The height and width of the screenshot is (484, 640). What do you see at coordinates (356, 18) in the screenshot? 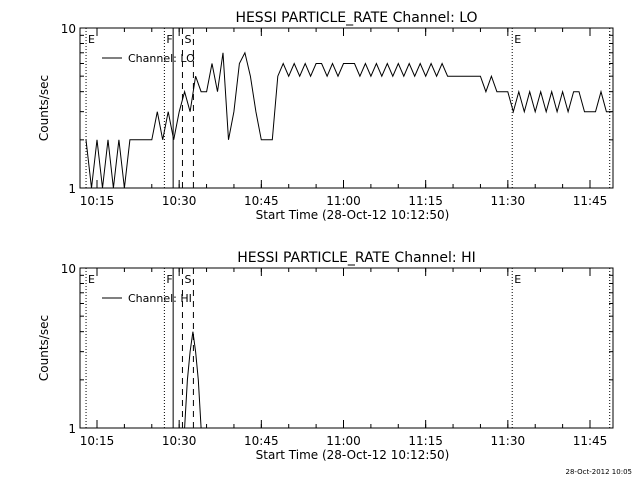
I see `chart-title: HESSI PARTICLE_RATE Channel: LO` at bounding box center [356, 18].